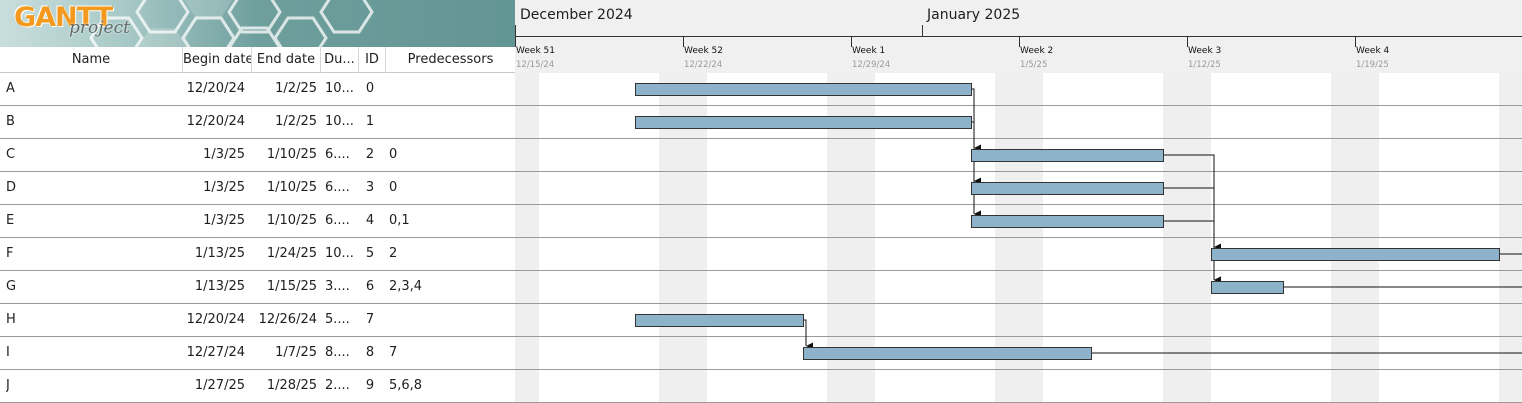 This screenshot has height=403, width=1522. Describe the element at coordinates (215, 352) in the screenshot. I see `begin-date-cell: 12/27/24` at that location.